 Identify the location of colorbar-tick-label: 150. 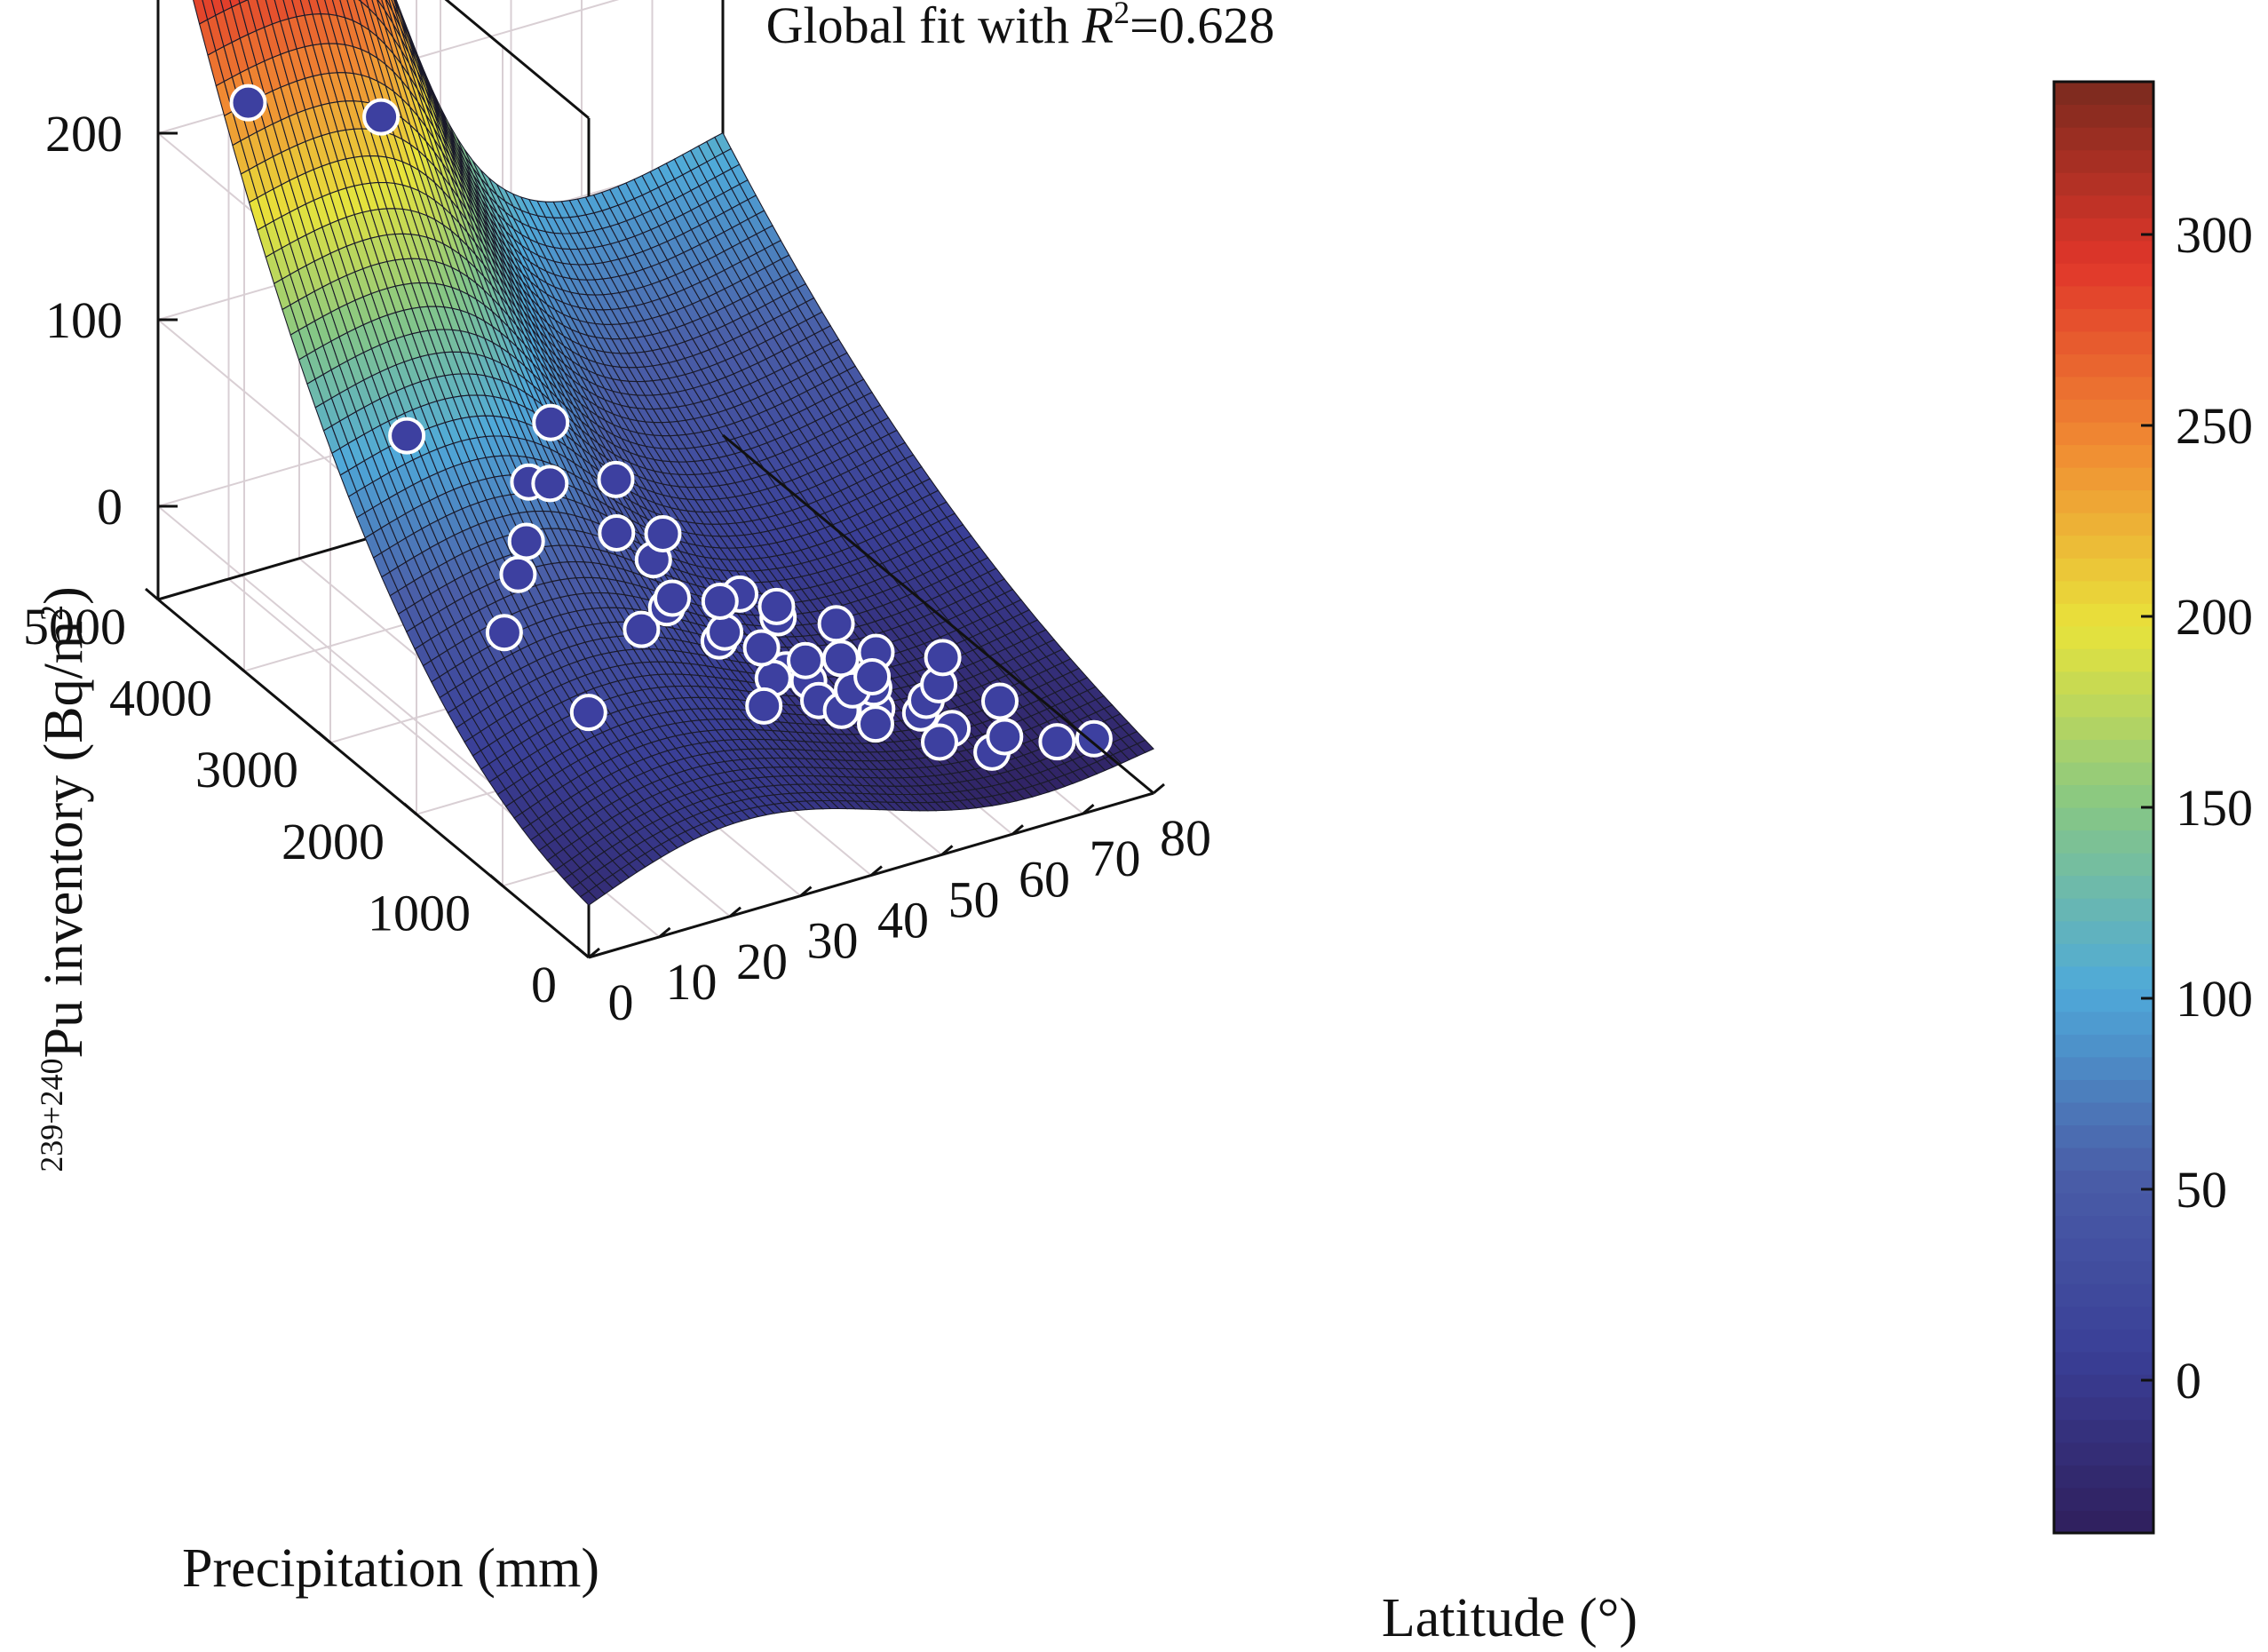
(2214, 808).